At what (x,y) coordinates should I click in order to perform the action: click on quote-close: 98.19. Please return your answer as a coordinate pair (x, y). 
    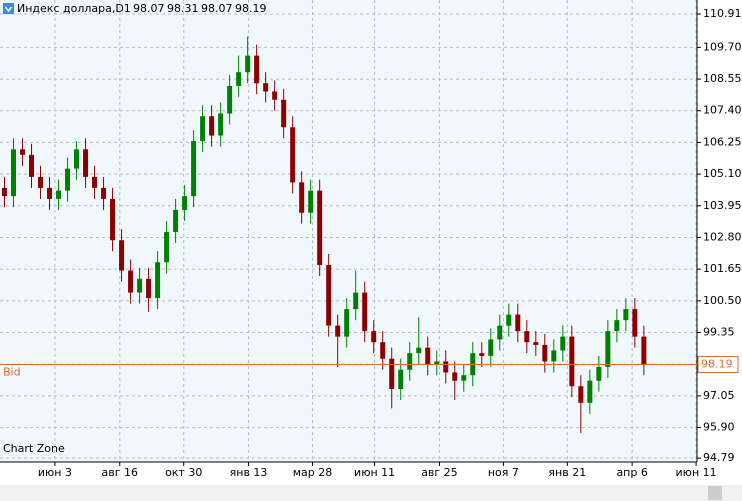
    Looking at the image, I should click on (251, 8).